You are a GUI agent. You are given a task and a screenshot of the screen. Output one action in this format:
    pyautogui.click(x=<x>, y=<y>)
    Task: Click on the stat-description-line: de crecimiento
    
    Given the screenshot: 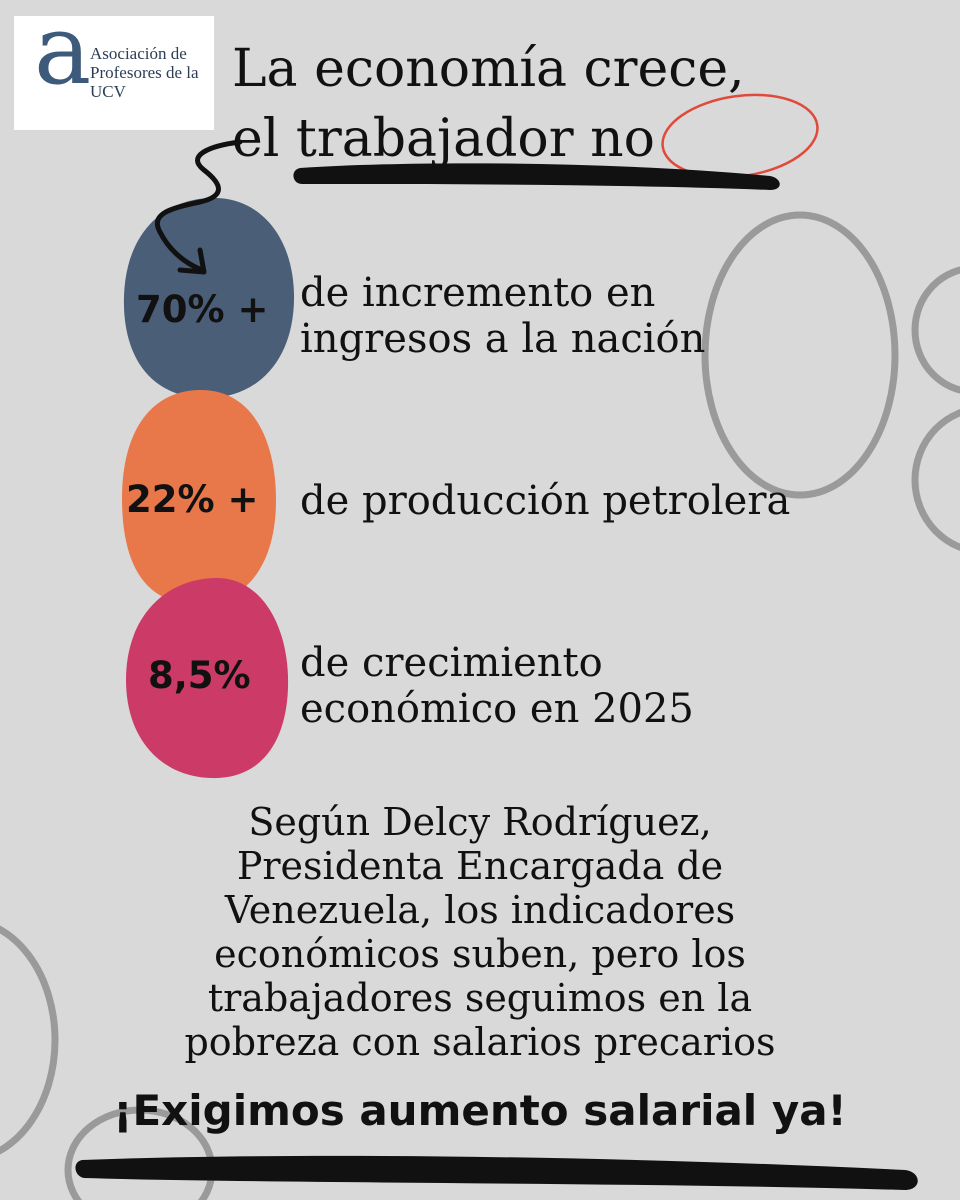 What is the action you would take?
    pyautogui.click(x=451, y=663)
    